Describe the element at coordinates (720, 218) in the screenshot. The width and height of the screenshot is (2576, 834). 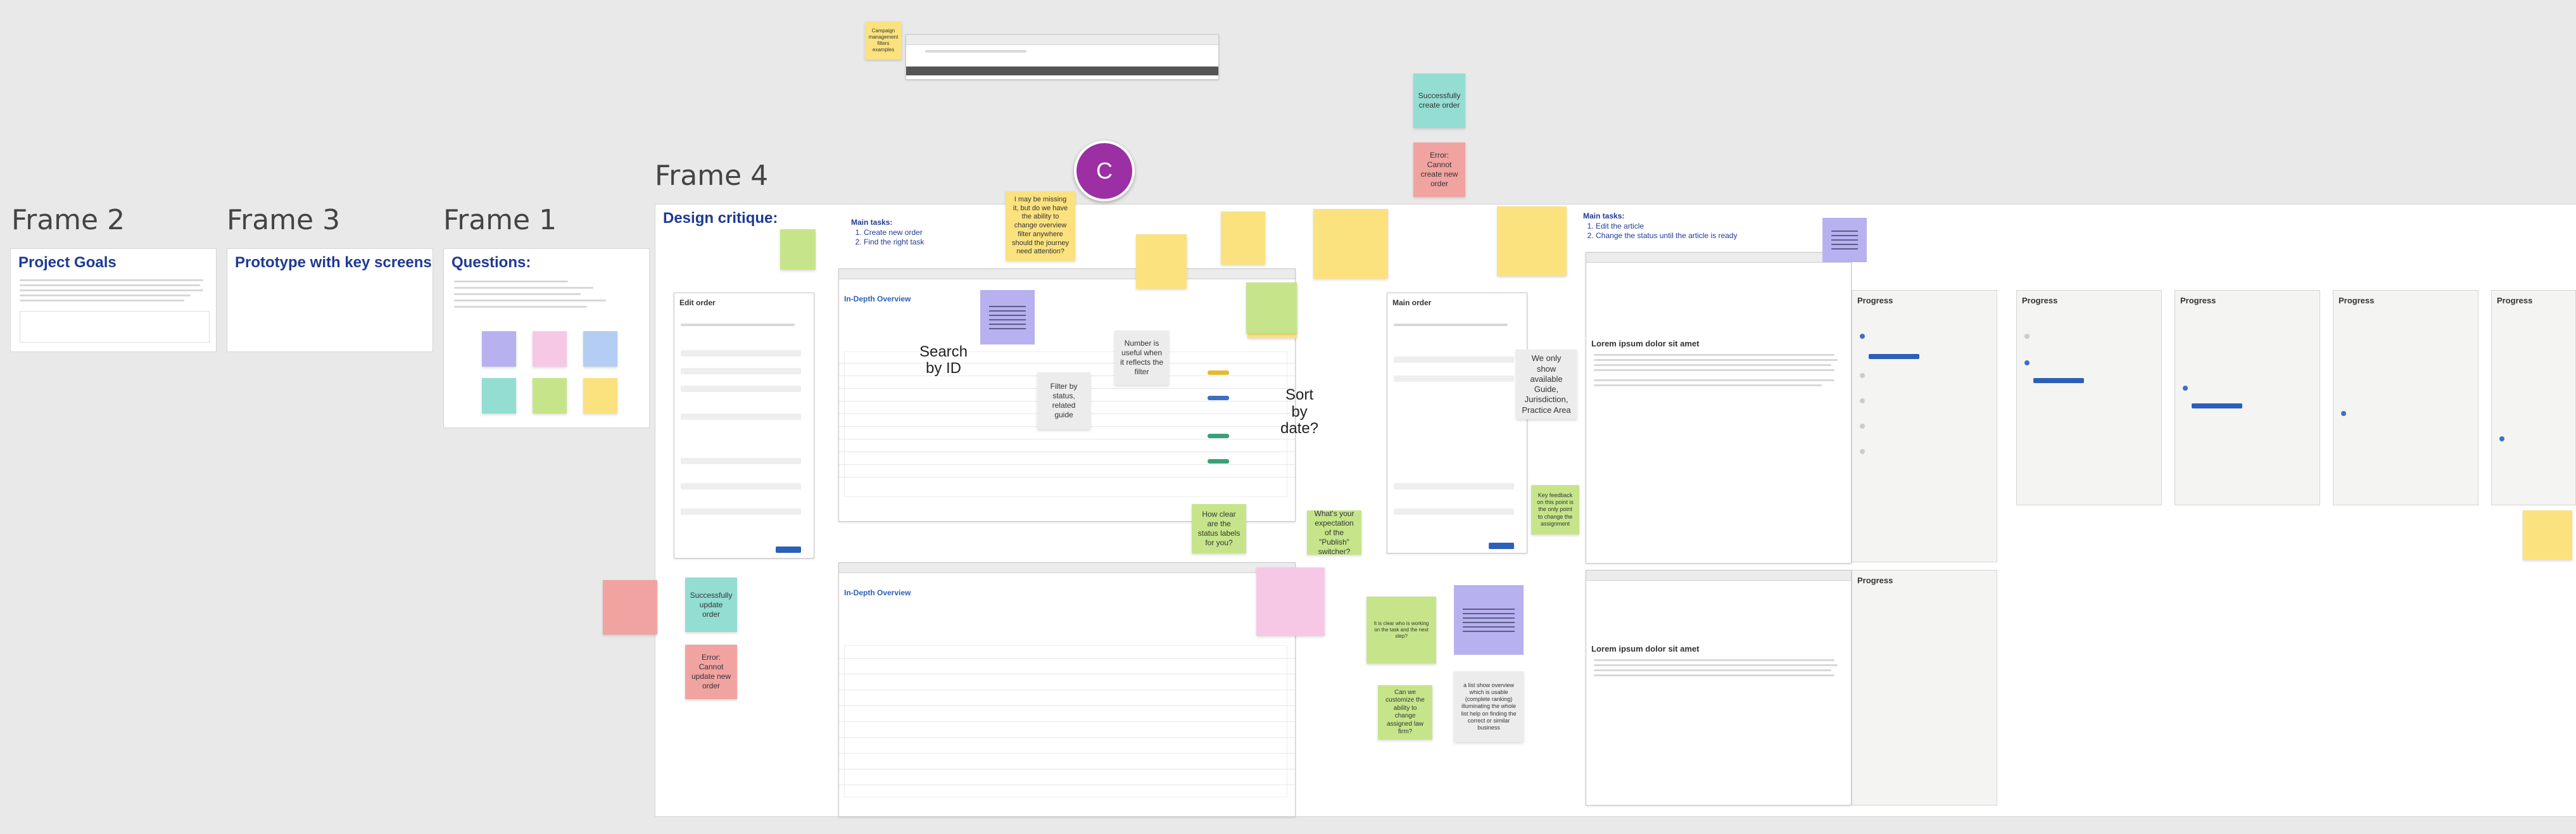
I see `frame-4-title: Design critique:` at that location.